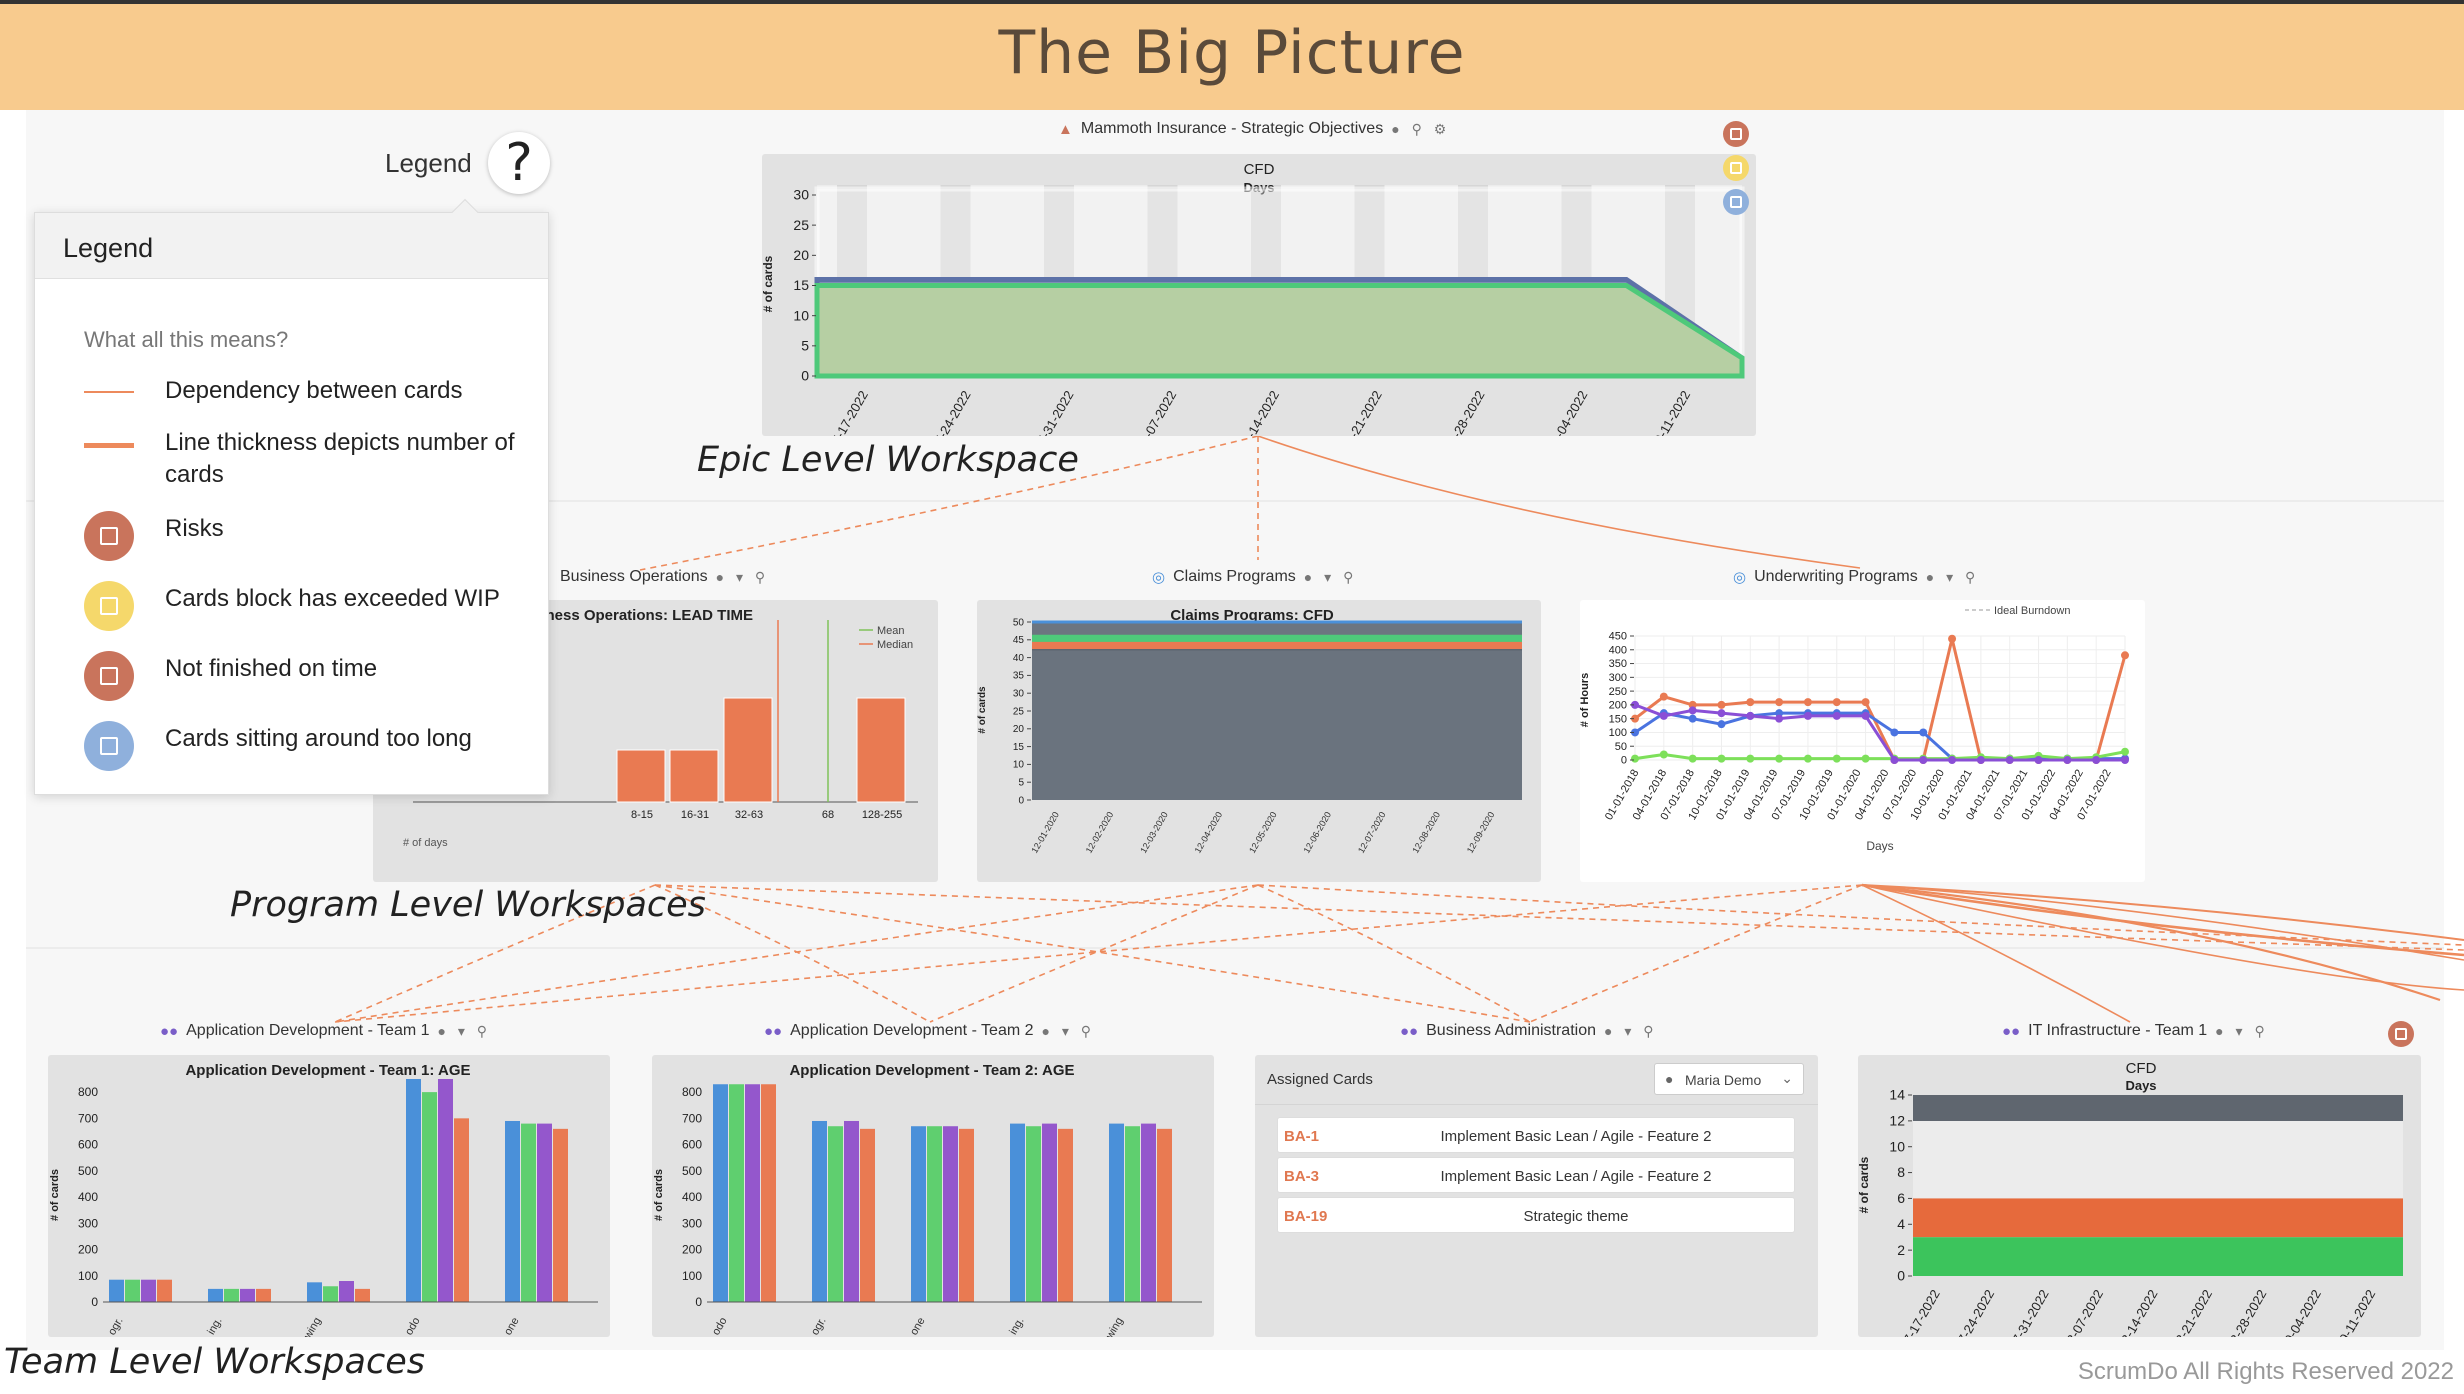 The image size is (2464, 1394). Describe the element at coordinates (1259, 169) in the screenshot. I see `chart-title: CFD` at that location.